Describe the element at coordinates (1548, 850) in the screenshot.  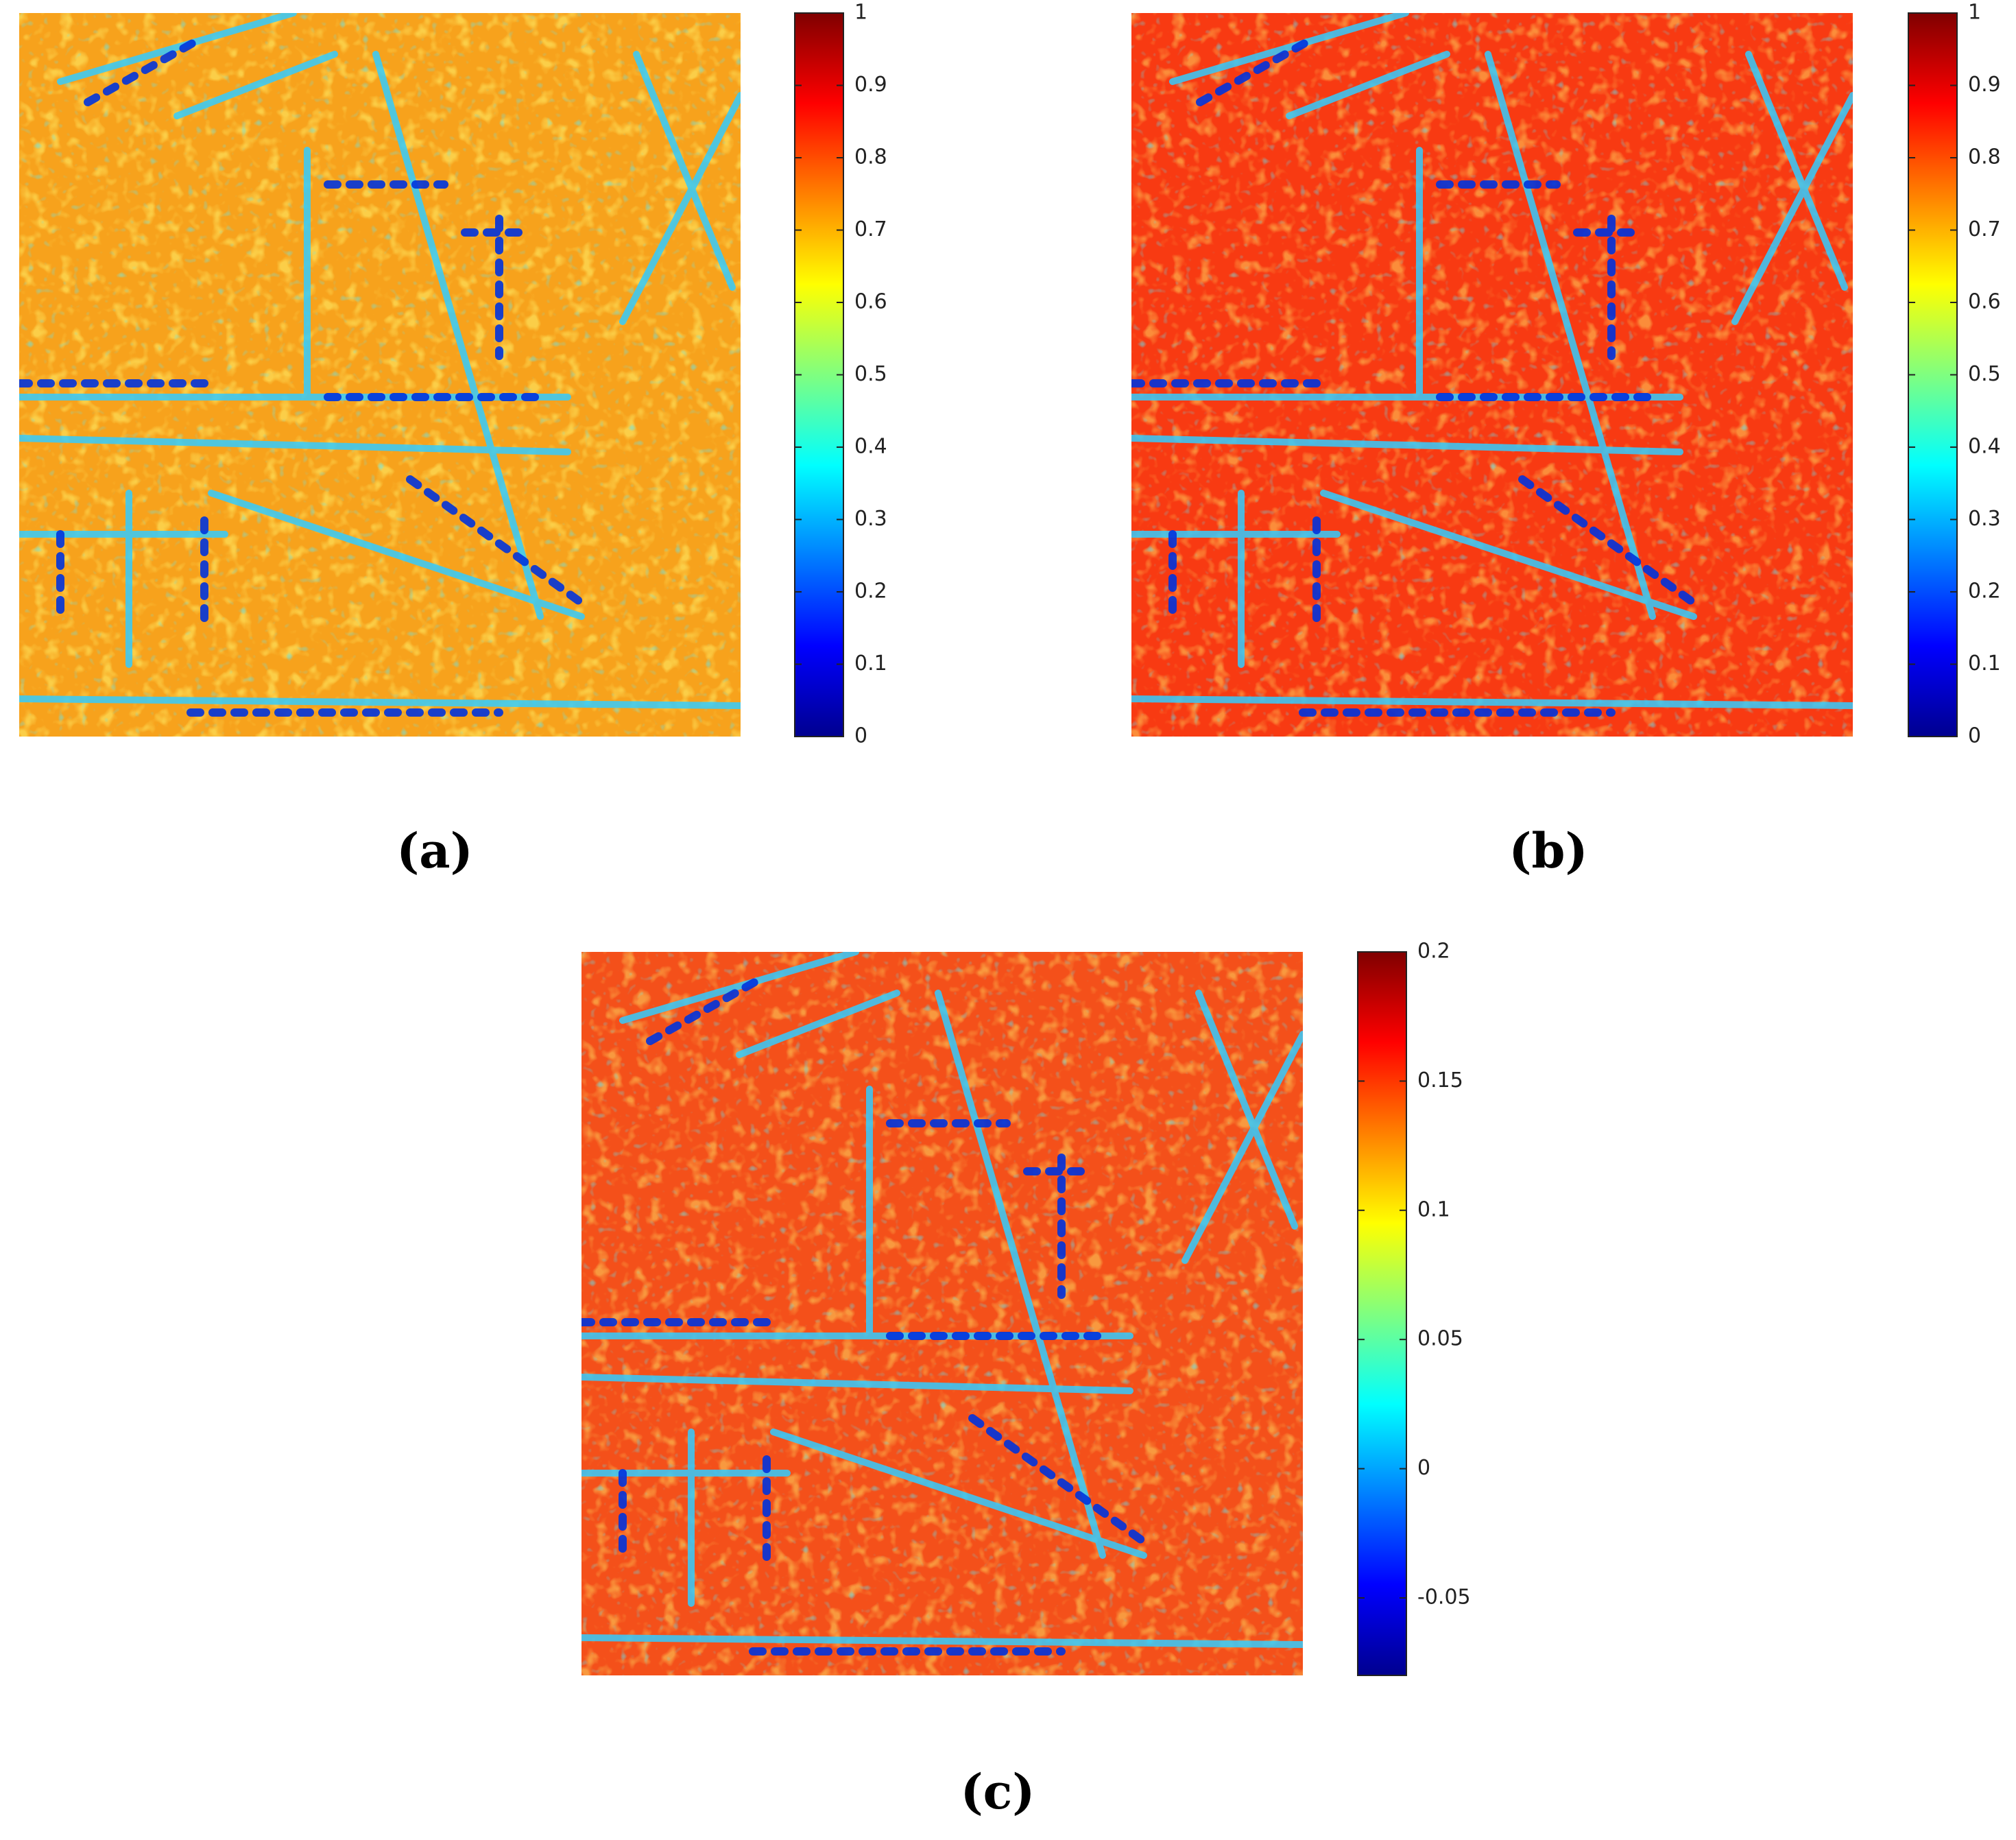
I see `panel-caption: (b)` at that location.